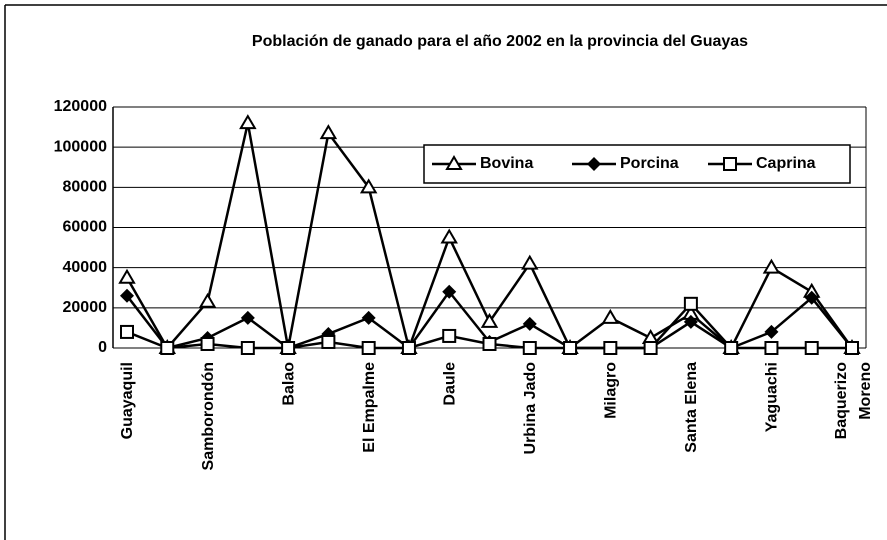 The height and width of the screenshot is (540, 887). What do you see at coordinates (85, 227) in the screenshot?
I see `y-tick-label: 60000` at bounding box center [85, 227].